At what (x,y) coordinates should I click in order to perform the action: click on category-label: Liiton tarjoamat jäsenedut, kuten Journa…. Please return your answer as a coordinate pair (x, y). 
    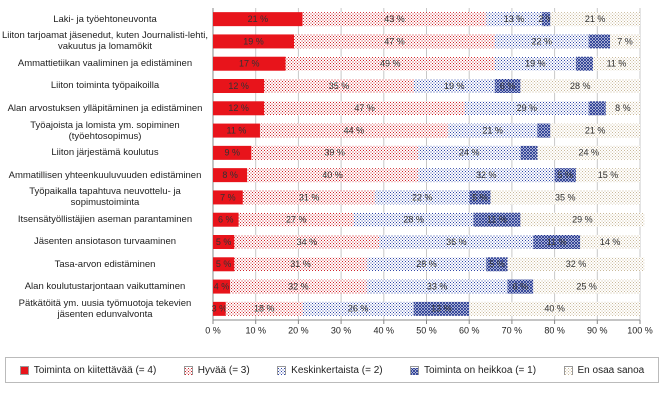
    Looking at the image, I should click on (105, 41).